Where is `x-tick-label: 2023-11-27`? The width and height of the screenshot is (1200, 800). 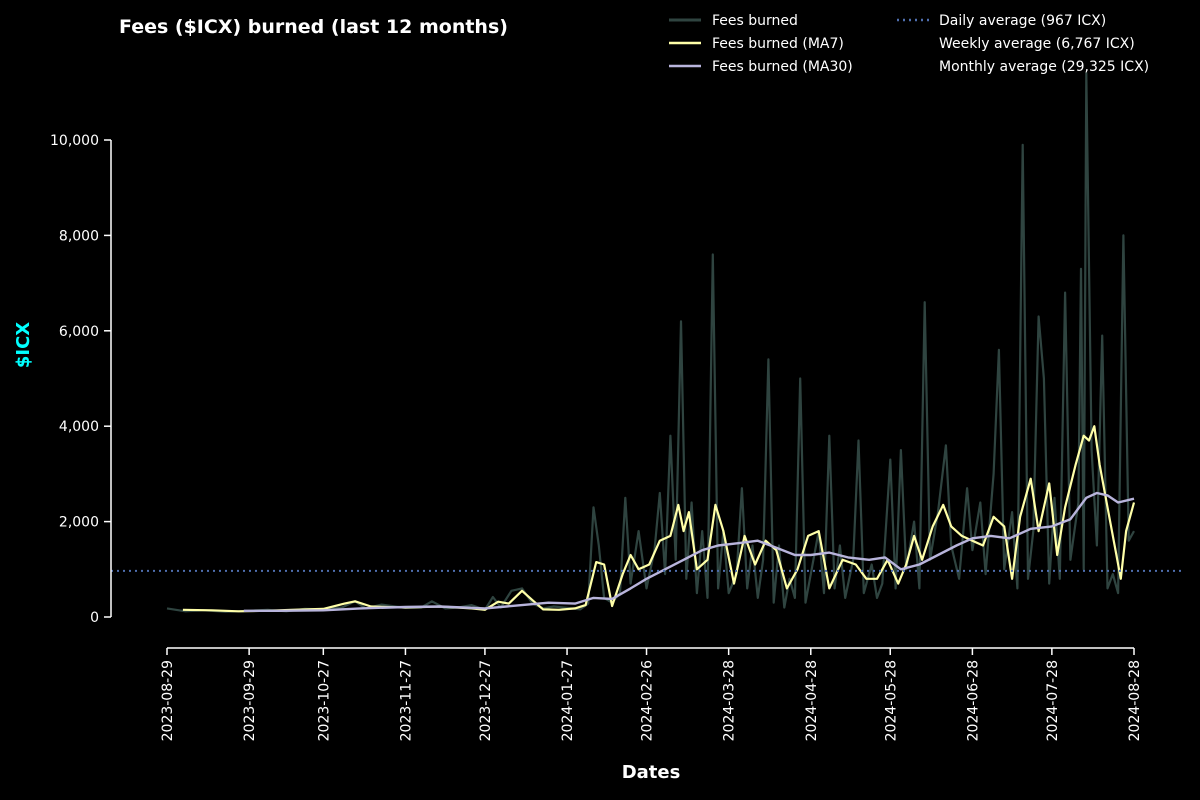 x-tick-label: 2023-11-27 is located at coordinates (406, 700).